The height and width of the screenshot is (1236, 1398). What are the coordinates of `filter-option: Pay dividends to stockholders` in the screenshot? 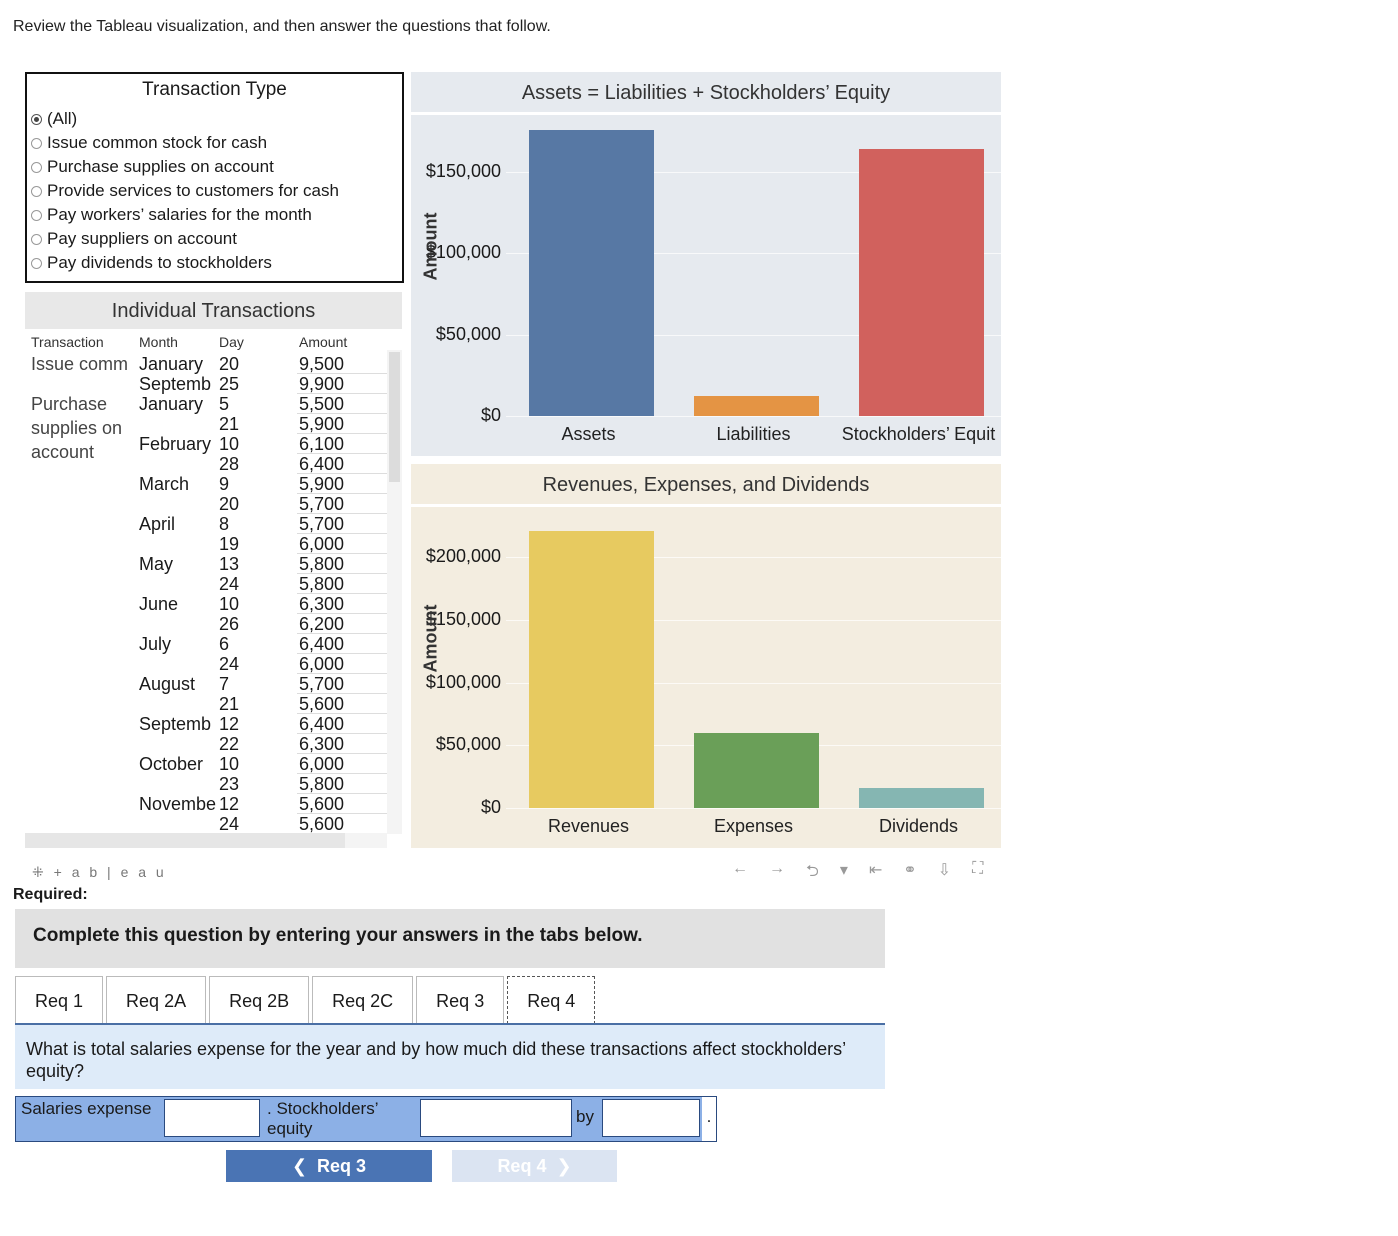 It's located at (214, 263).